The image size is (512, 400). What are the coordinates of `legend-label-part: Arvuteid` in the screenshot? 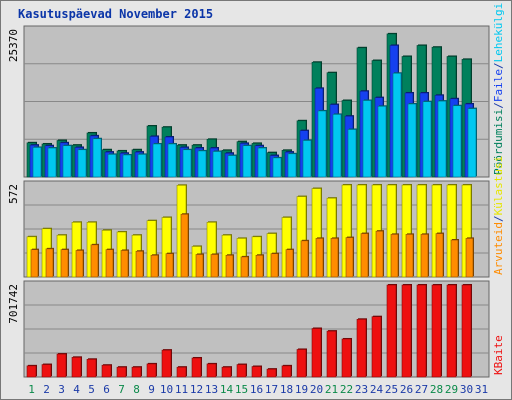 It's located at (498, 248).